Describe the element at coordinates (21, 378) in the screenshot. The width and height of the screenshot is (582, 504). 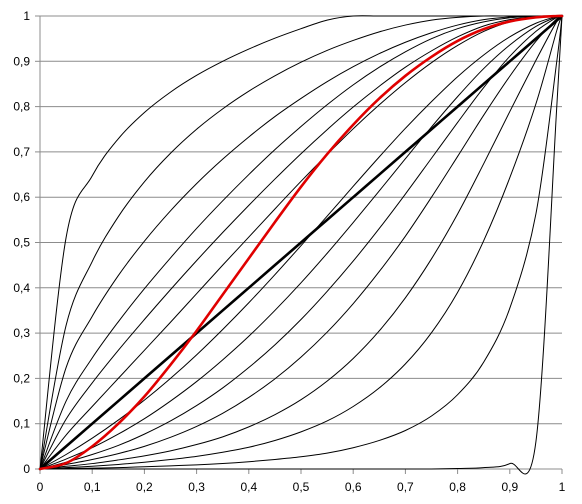
I see `y-tick-label: 0,2` at that location.